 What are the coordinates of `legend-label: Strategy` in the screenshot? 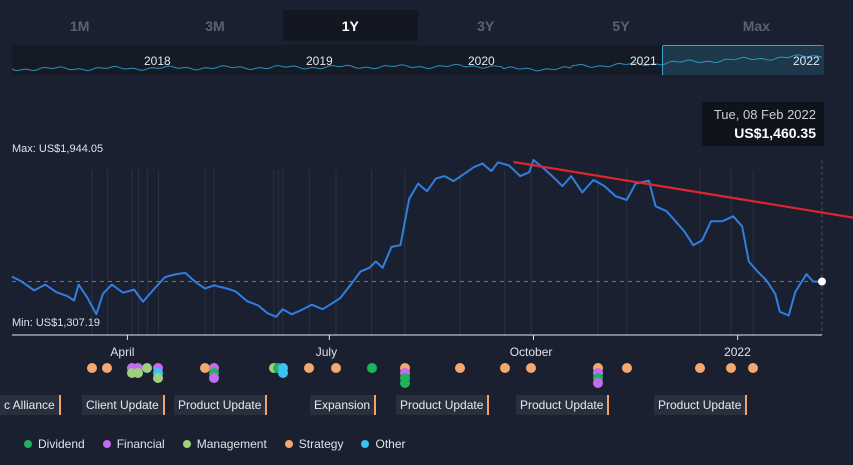 It's located at (321, 444).